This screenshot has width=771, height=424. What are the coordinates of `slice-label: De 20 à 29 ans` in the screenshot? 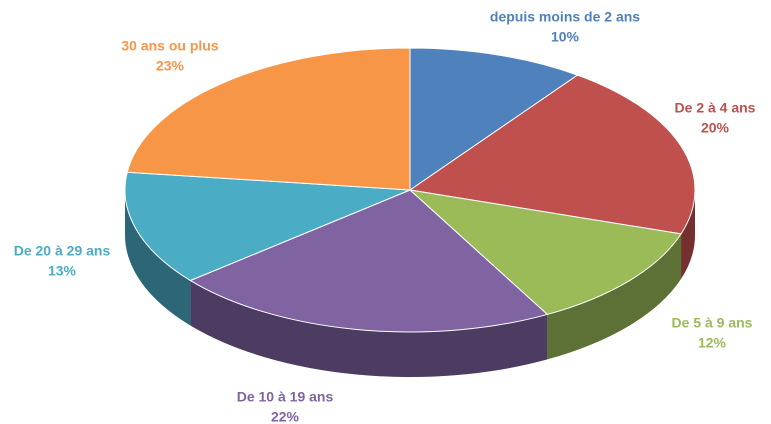 It's located at (62, 251).